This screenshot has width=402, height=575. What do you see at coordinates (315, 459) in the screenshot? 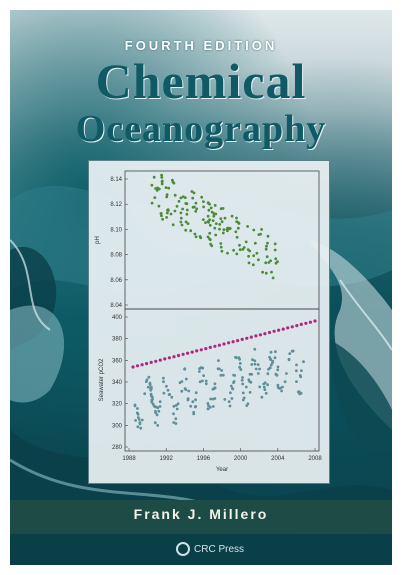
I see `x-tick-label: 2008` at bounding box center [315, 459].